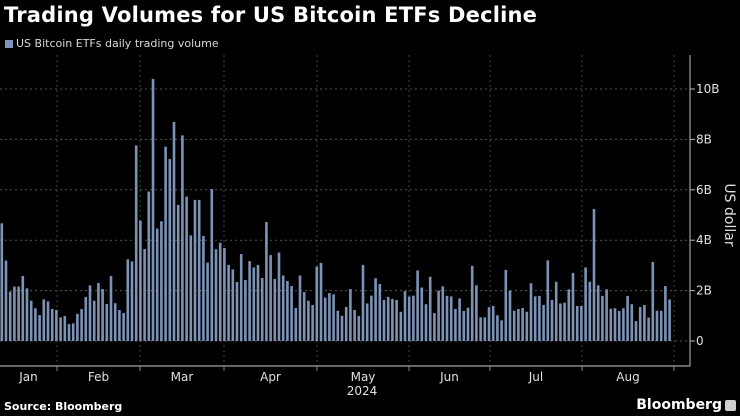 This screenshot has width=740, height=416. What do you see at coordinates (704, 240) in the screenshot?
I see `y-tick-label: 4B` at bounding box center [704, 240].